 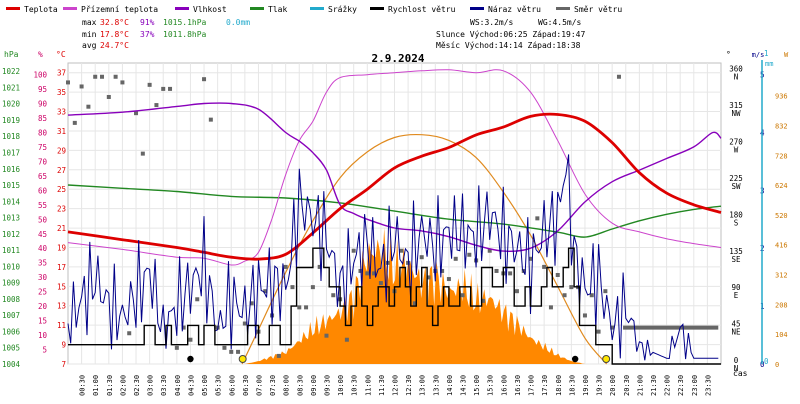 I want to click on axis-pct-tick: 20, so click(x=43, y=306).